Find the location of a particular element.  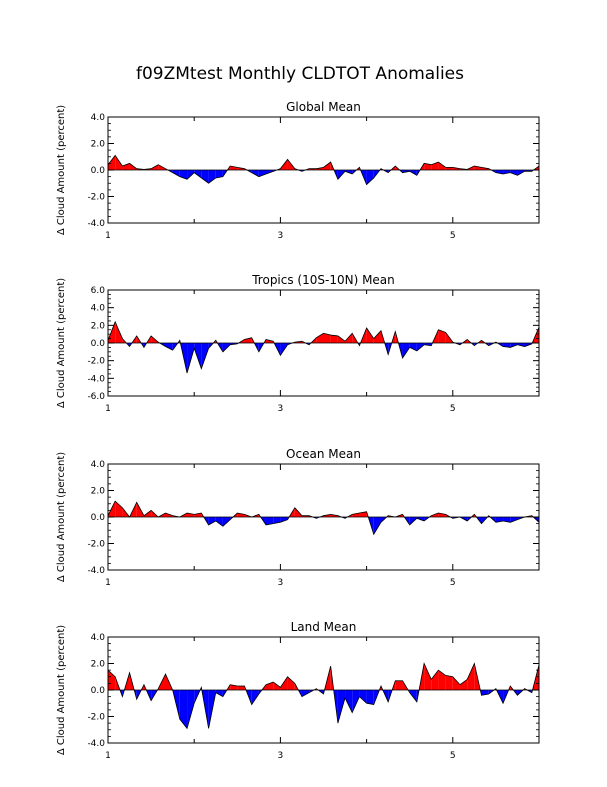

y-tick-label: 6.0 is located at coordinates (98, 291).